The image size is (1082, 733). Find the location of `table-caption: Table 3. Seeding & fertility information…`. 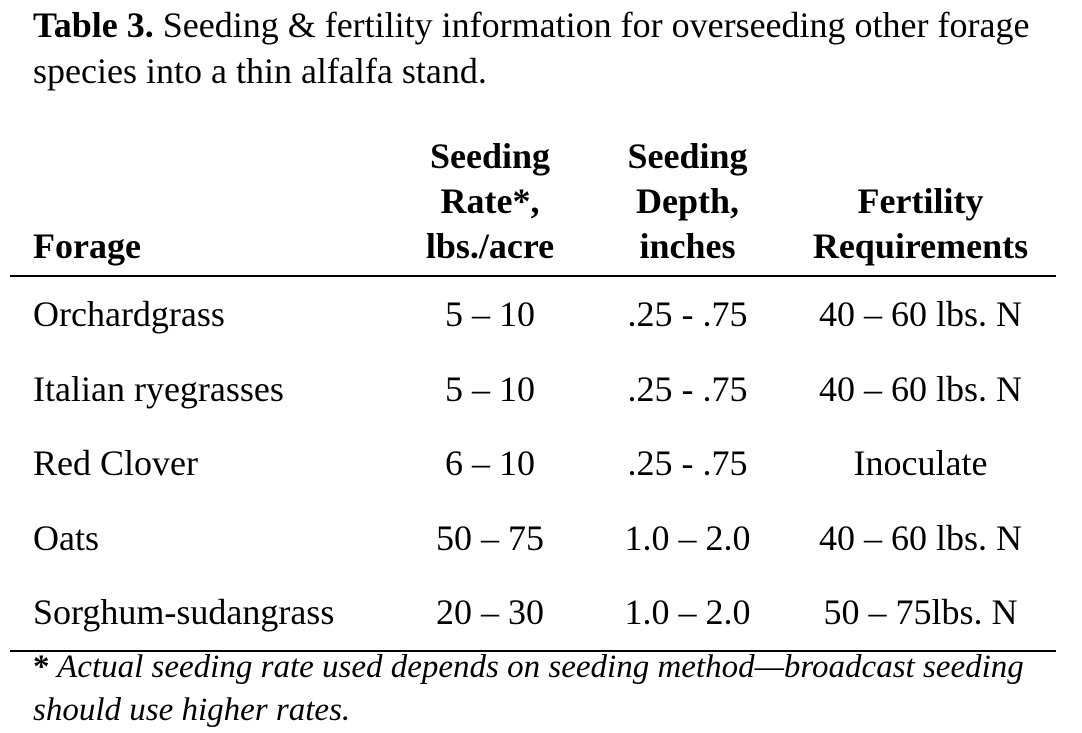

table-caption: Table 3. Seeding & fertility information… is located at coordinates (548, 48).